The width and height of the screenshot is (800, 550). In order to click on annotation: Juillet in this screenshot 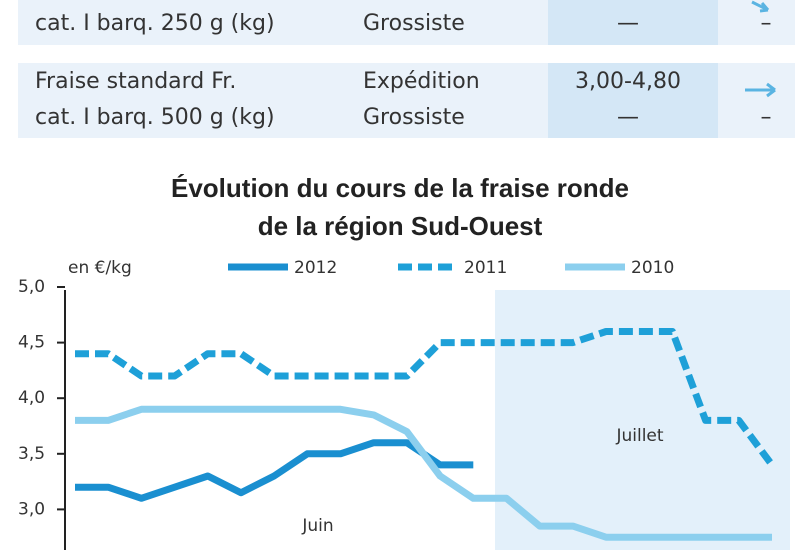, I will do `click(639, 436)`.